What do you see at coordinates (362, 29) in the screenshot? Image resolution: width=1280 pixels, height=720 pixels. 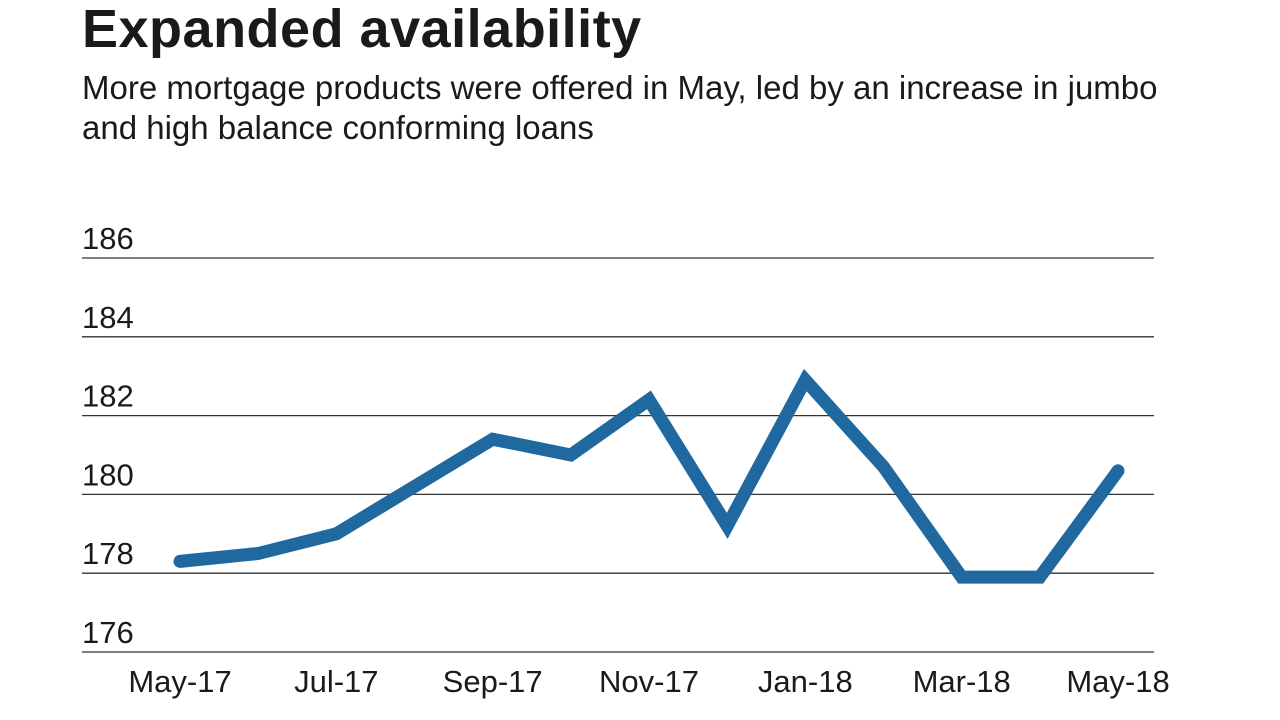 I see `chart-title: Expanded availability` at bounding box center [362, 29].